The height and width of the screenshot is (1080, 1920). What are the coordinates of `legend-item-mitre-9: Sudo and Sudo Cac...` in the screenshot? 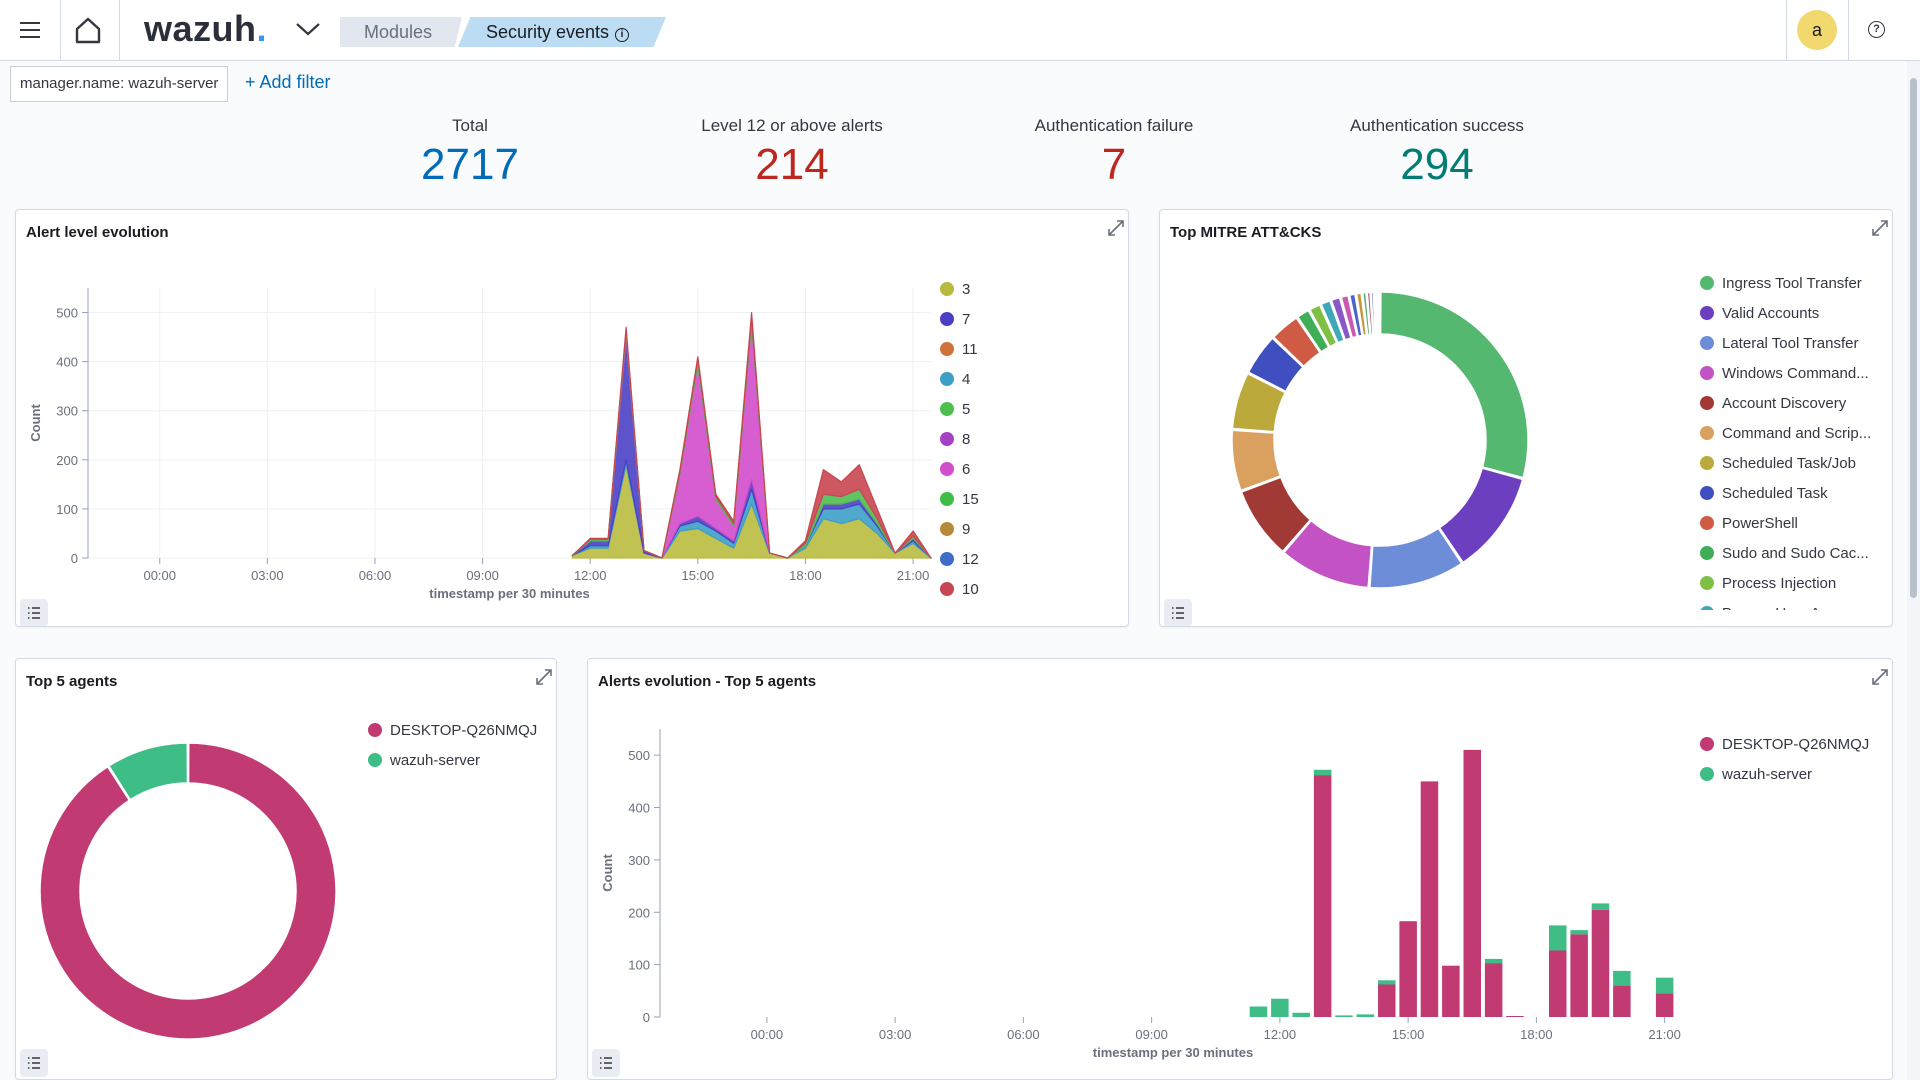 It's located at (1795, 553).